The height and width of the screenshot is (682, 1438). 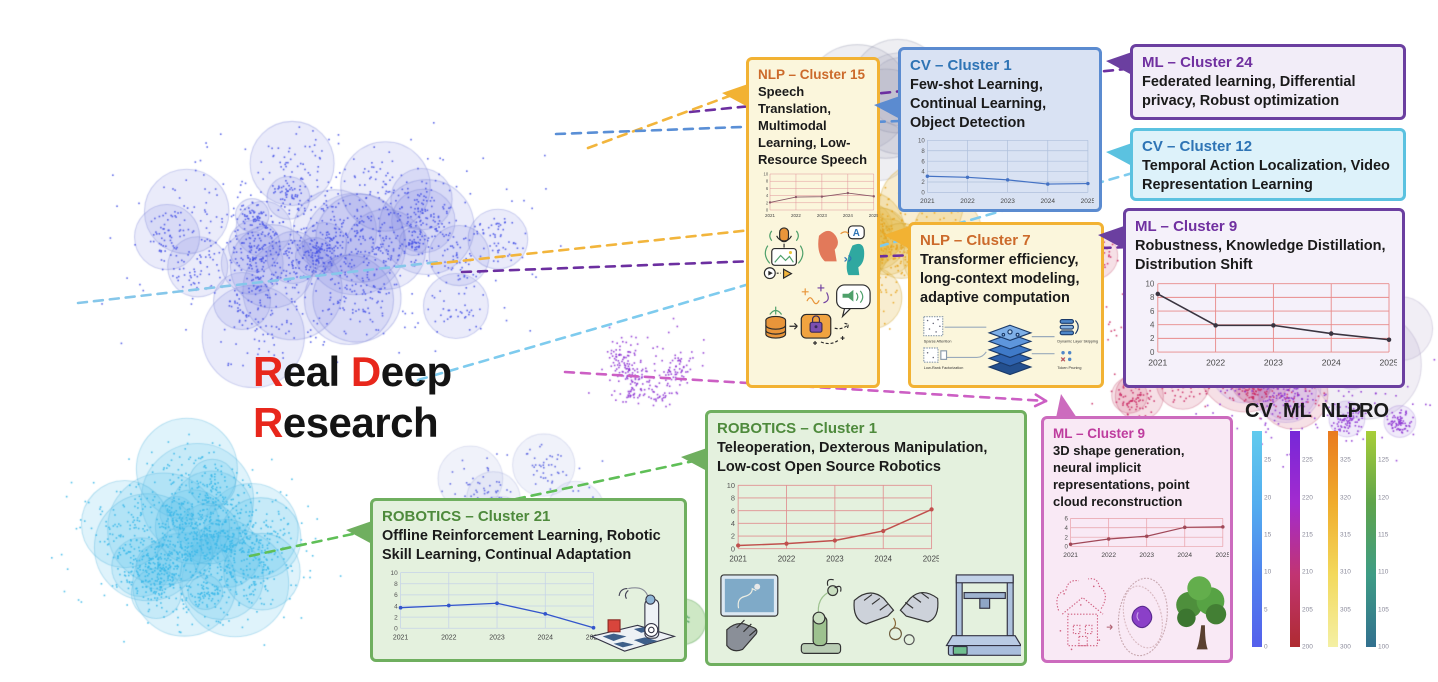 I want to click on legend-tick: 205, so click(x=1307, y=610).